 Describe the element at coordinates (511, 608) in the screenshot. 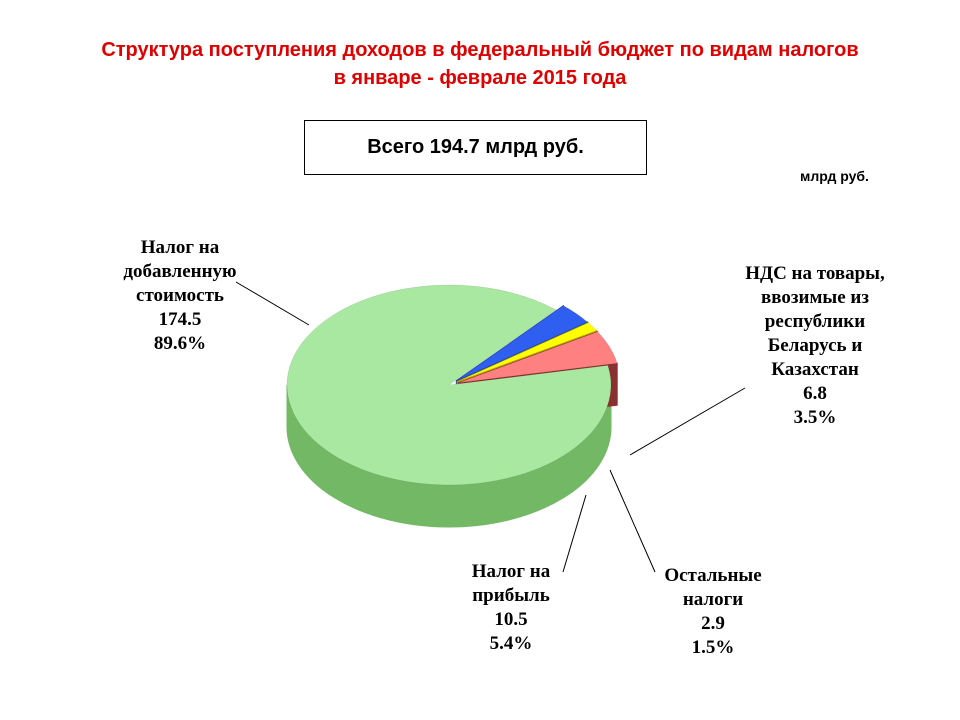

I see `slice-label-profit-tax: Налог на прибыль 10.5 5.4%` at that location.